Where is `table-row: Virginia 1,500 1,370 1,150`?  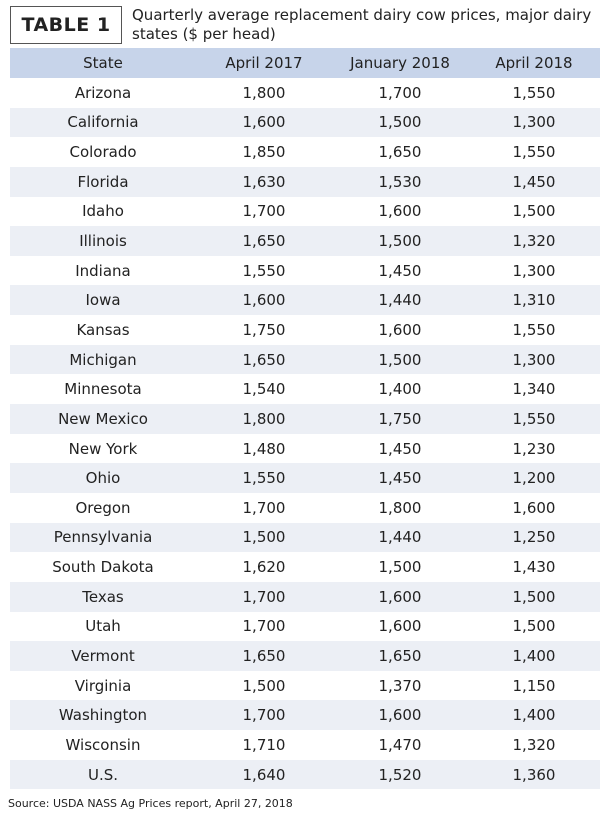 table-row: Virginia 1,500 1,370 1,150 is located at coordinates (305, 686).